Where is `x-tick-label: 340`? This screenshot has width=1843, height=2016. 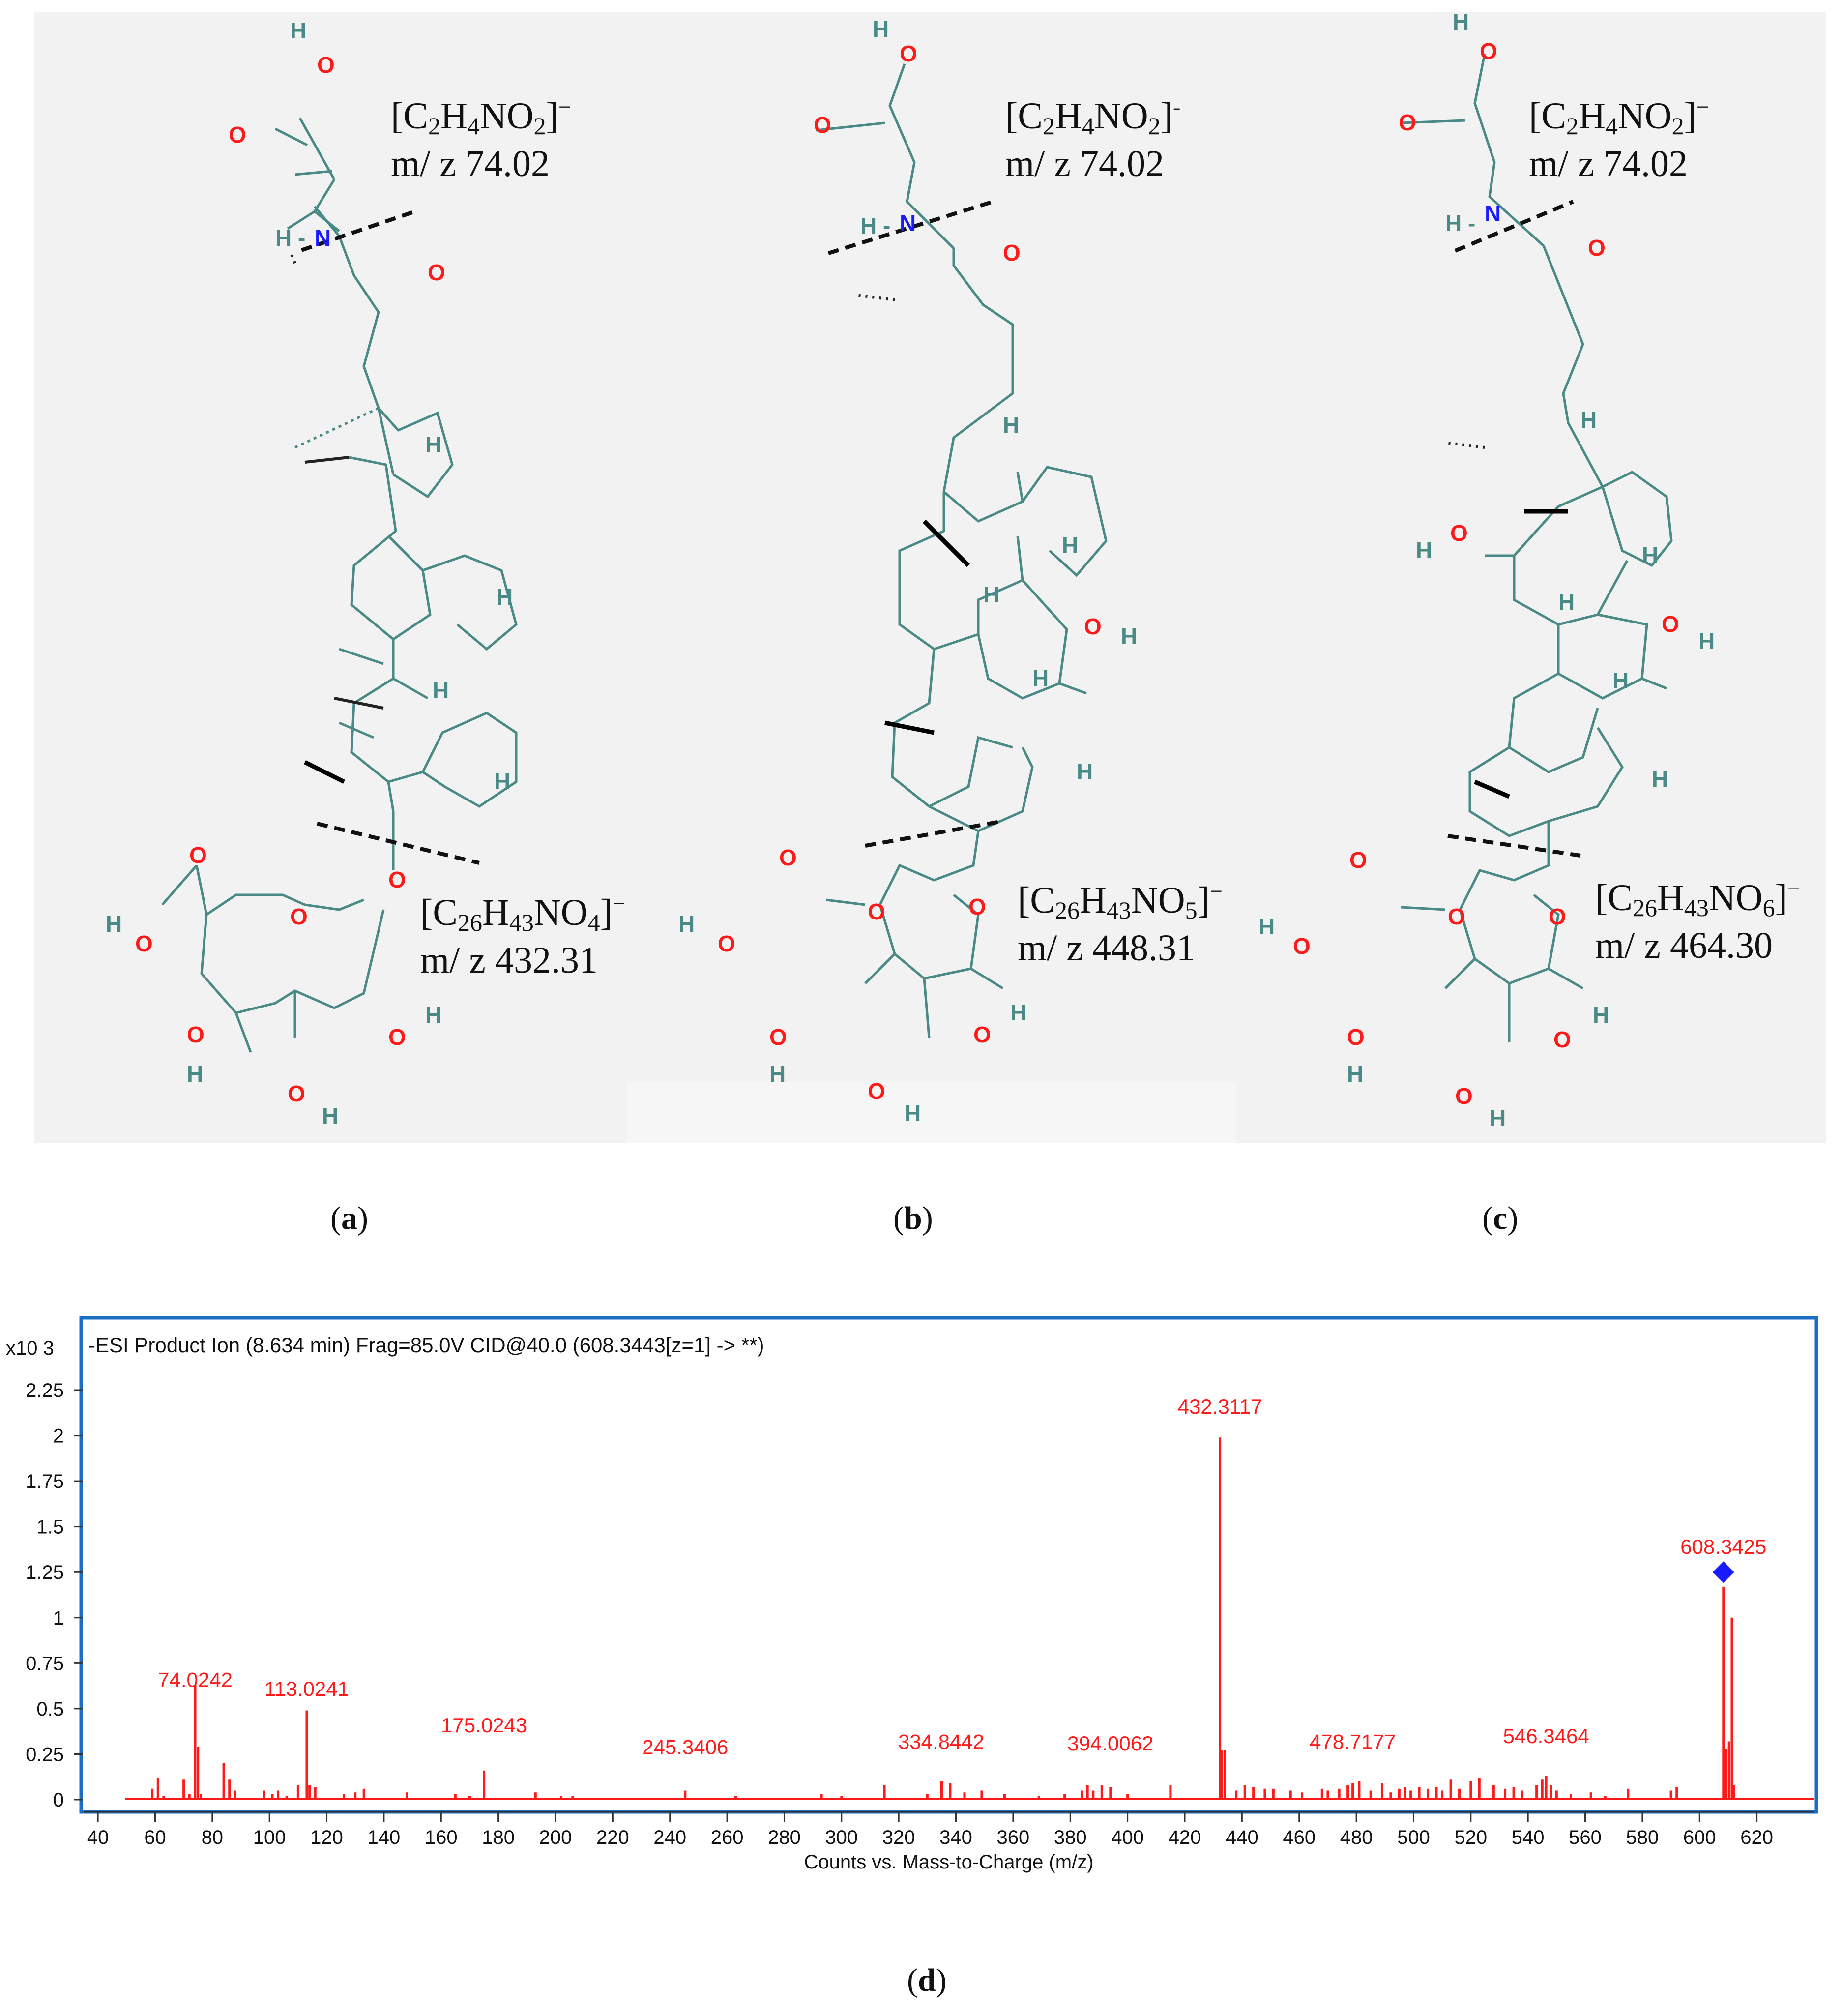 x-tick-label: 340 is located at coordinates (955, 1837).